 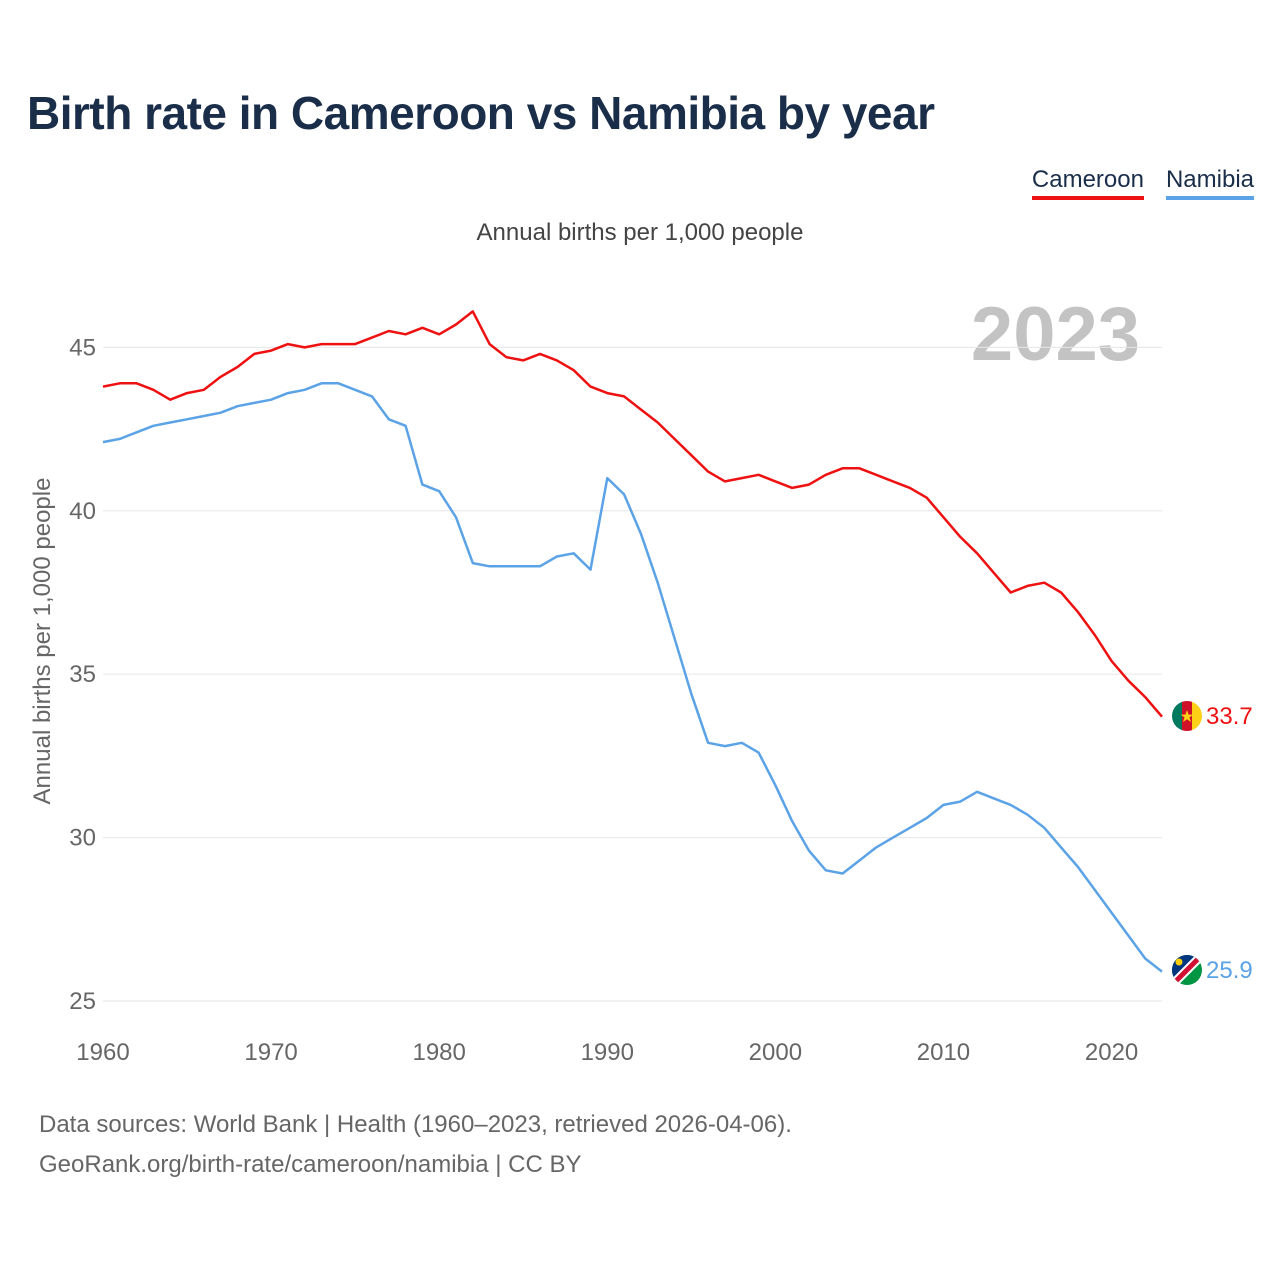 What do you see at coordinates (82, 347) in the screenshot?
I see `y-tick-label-45: 45` at bounding box center [82, 347].